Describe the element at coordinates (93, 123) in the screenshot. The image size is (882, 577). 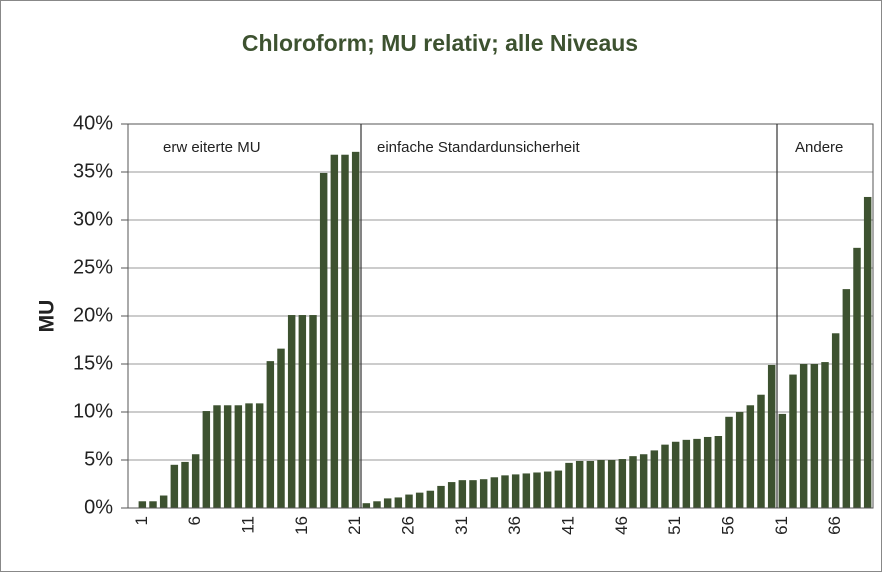
I see `y-tick-label: 40%` at that location.